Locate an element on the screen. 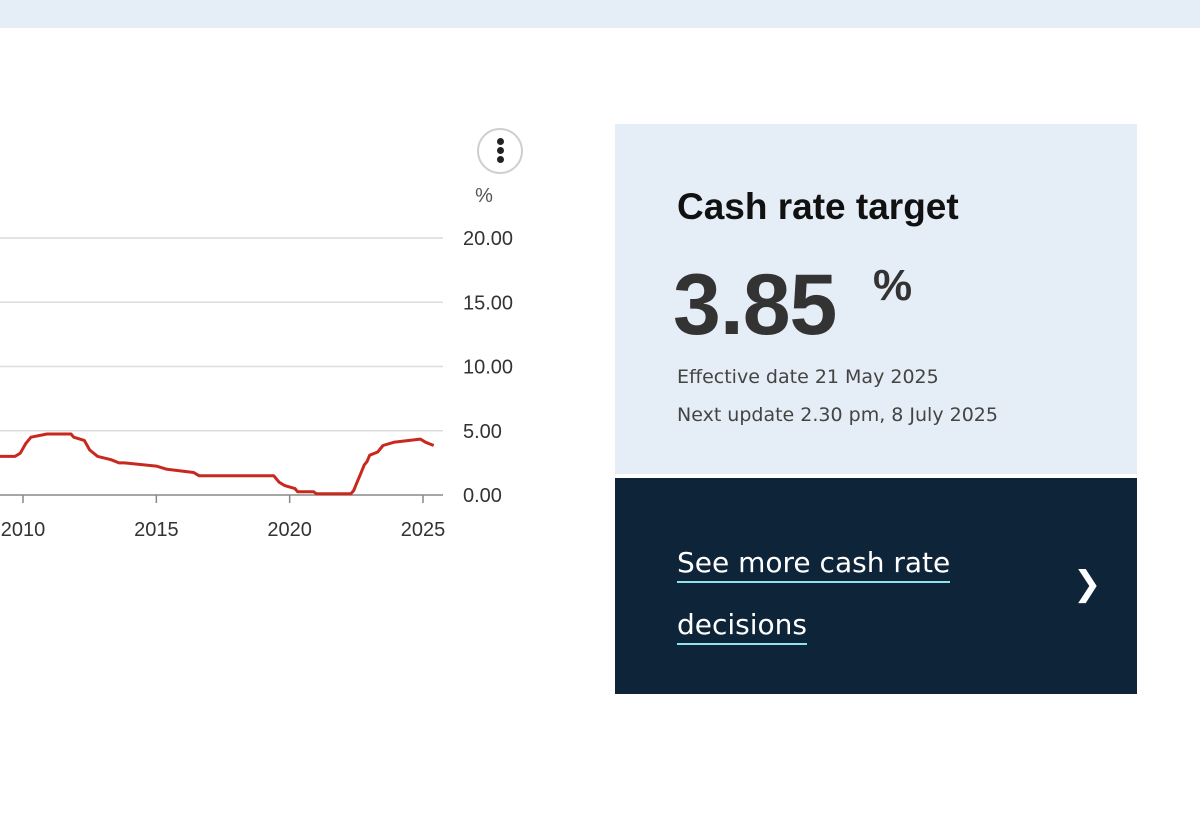 The image size is (1200, 818). top-banner-strip is located at coordinates (600, 14).